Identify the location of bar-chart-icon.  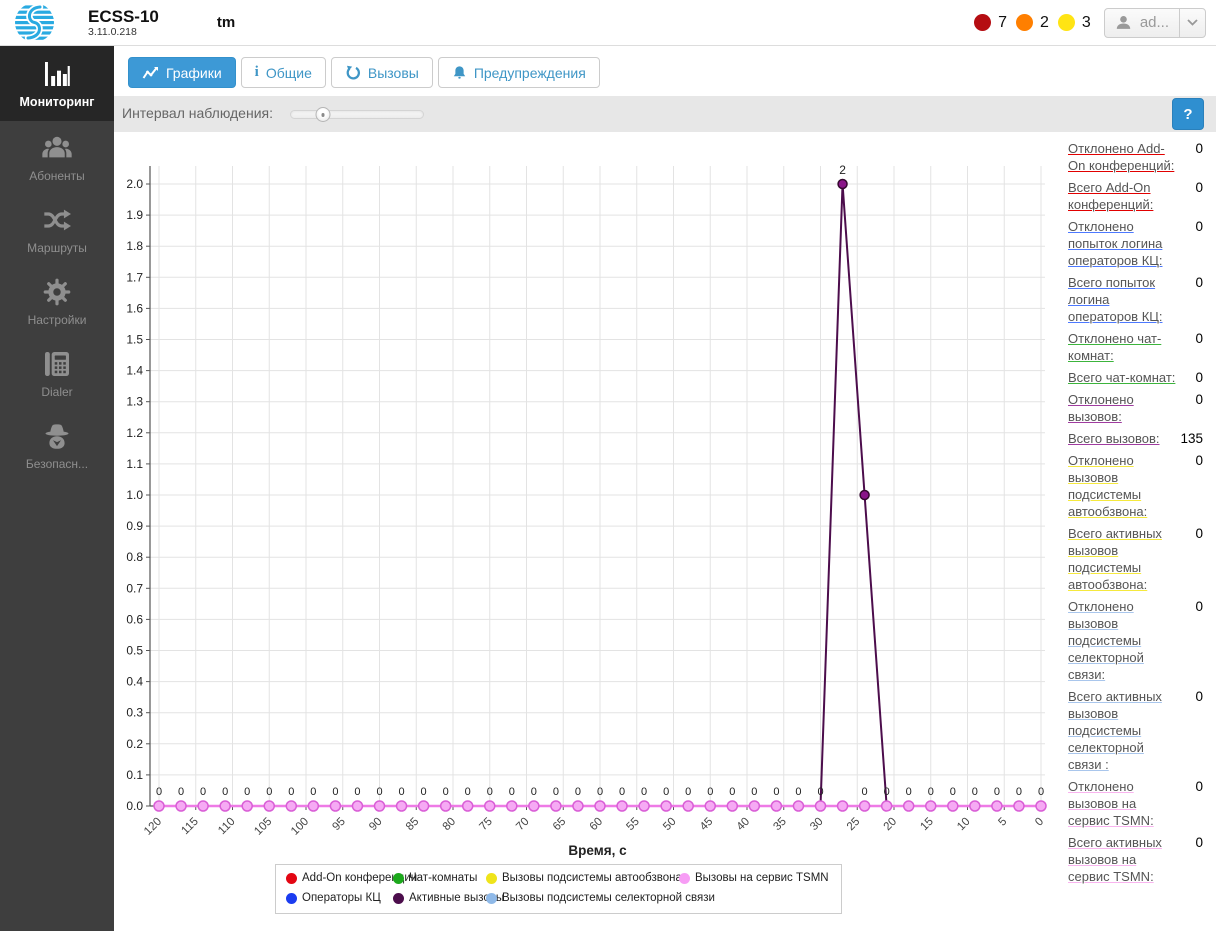
(57, 74).